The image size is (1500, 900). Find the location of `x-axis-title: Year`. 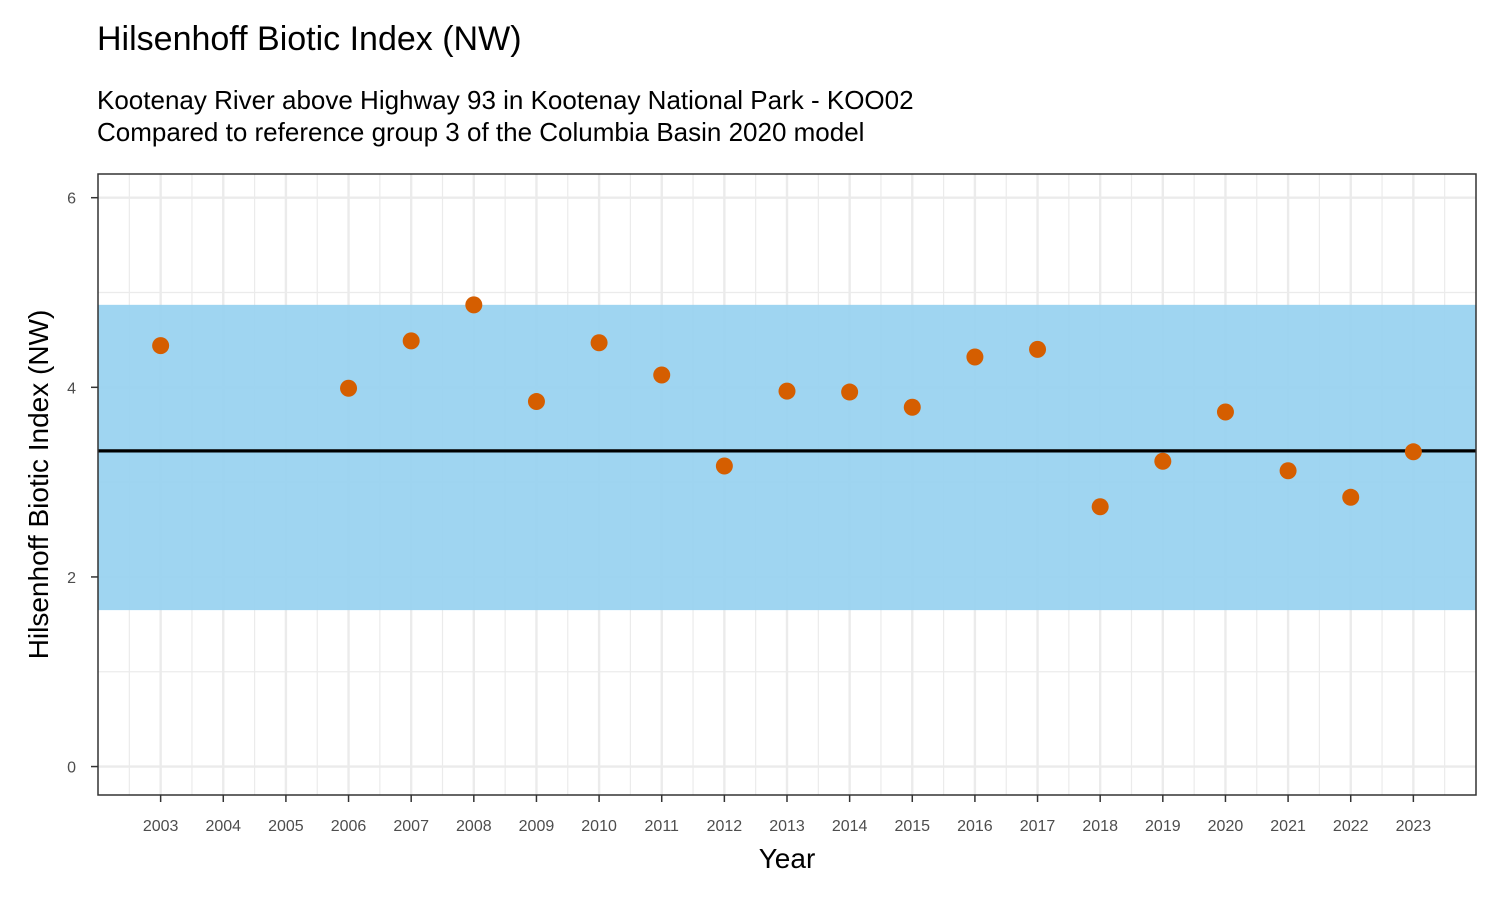

x-axis-title: Year is located at coordinates (787, 858).